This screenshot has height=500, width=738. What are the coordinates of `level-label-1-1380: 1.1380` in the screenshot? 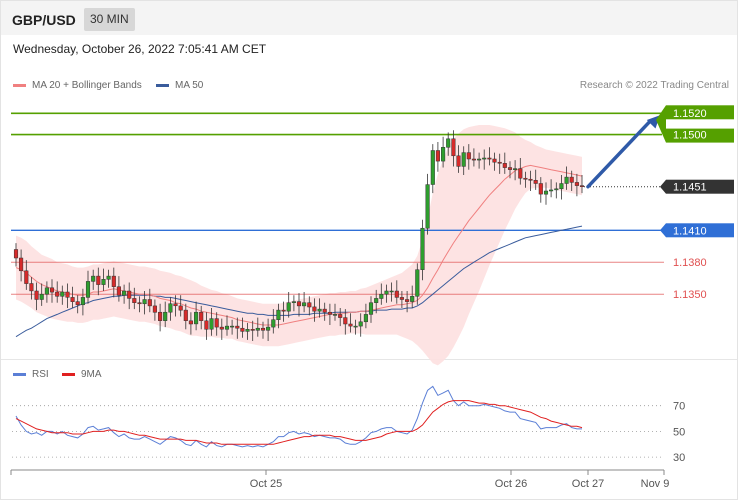 It's located at (690, 263).